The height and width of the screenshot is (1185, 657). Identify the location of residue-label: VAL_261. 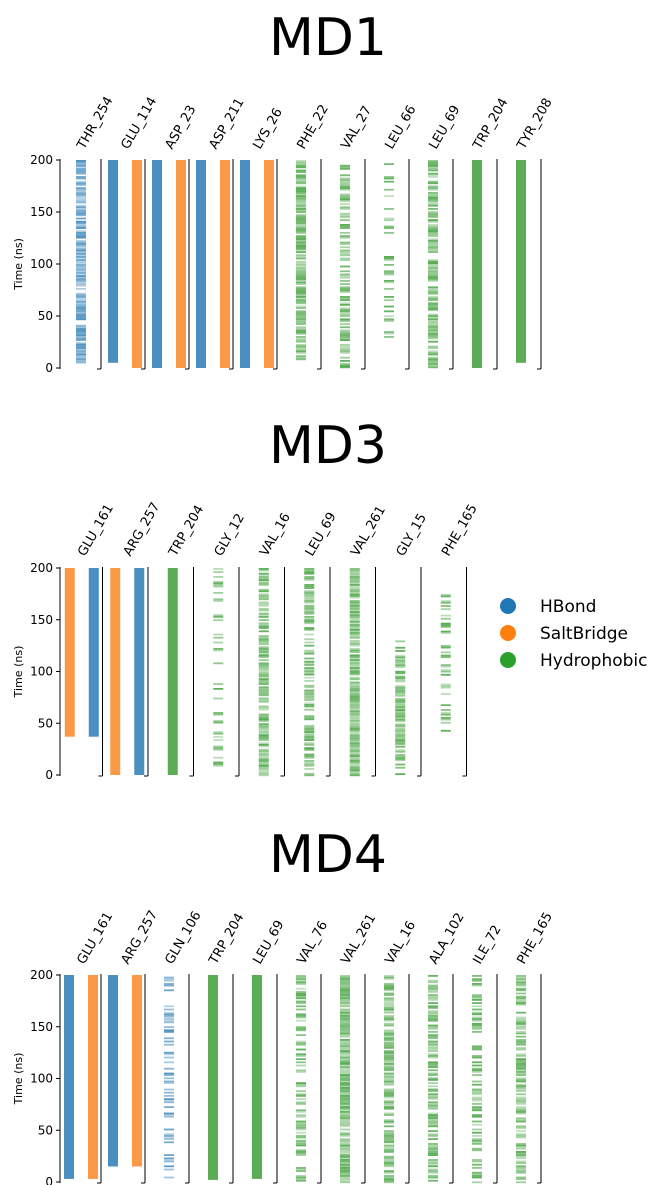
(358, 939).